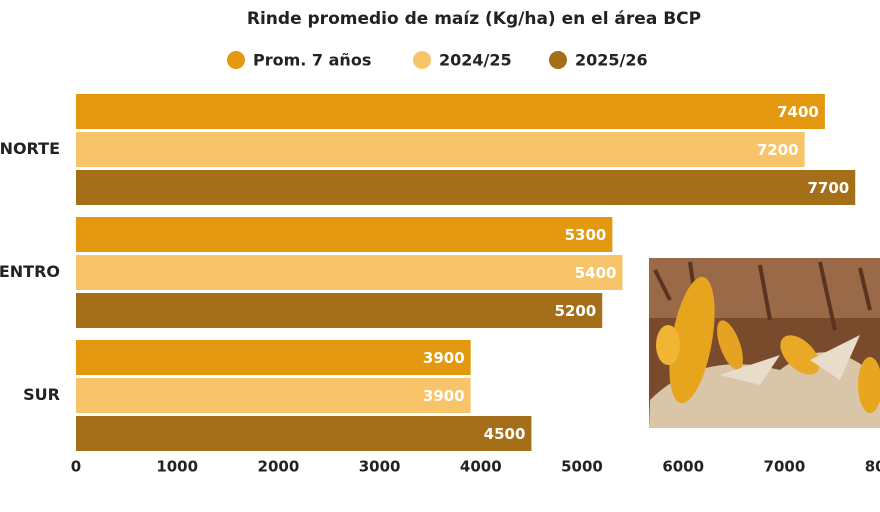  What do you see at coordinates (177, 467) in the screenshot?
I see `x-tick-label: 1000` at bounding box center [177, 467].